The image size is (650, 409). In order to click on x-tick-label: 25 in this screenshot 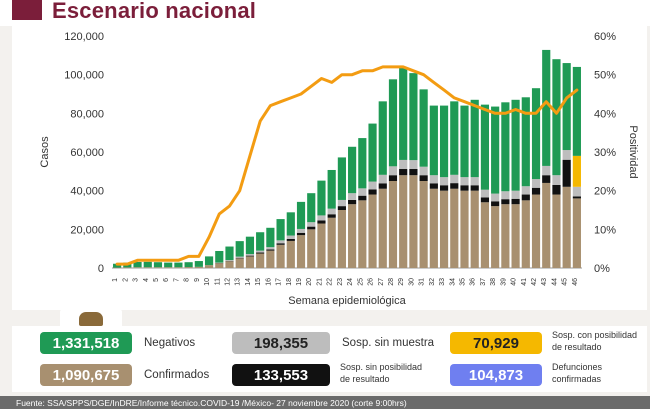, I will do `click(360, 282)`.